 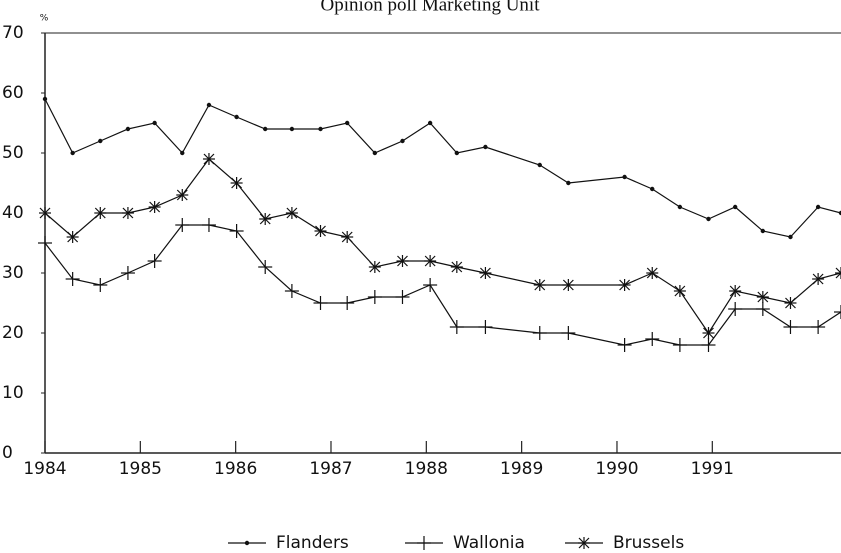 What do you see at coordinates (13, 393) in the screenshot?
I see `y-tick-label: 10` at bounding box center [13, 393].